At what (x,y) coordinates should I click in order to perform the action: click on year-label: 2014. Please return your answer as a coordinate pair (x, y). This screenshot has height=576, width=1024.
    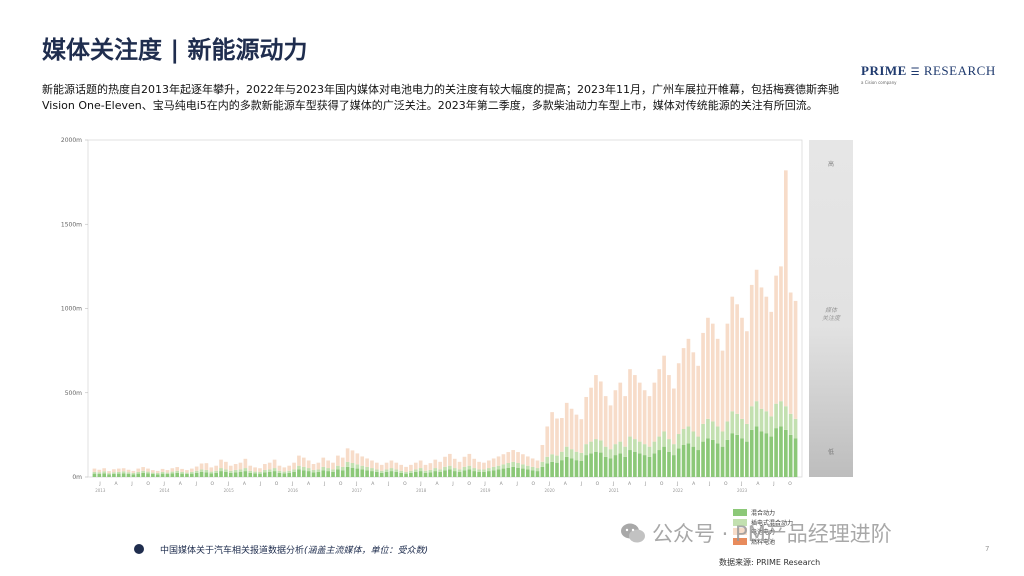
    Looking at the image, I should click on (164, 490).